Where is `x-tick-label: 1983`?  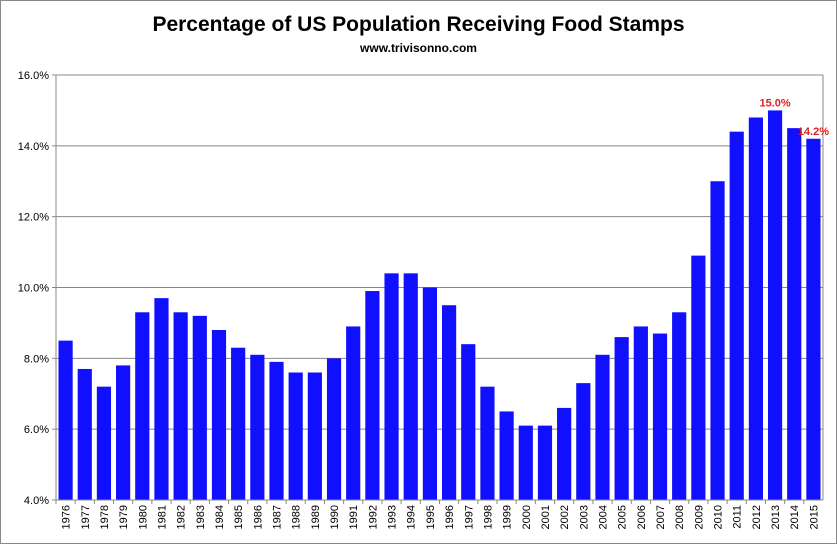 x-tick-label: 1983 is located at coordinates (201, 517).